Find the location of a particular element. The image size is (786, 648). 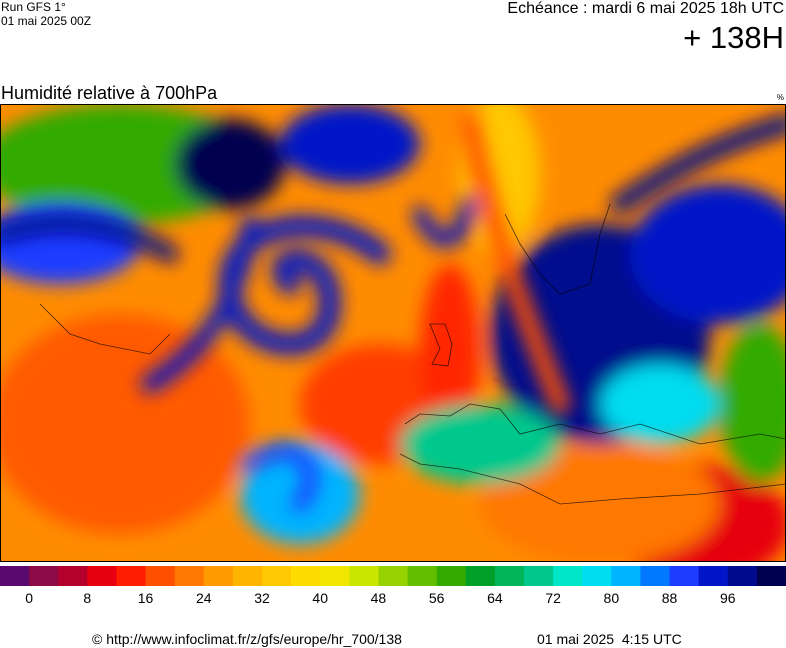

scale-tick-label: 72 is located at coordinates (553, 598).